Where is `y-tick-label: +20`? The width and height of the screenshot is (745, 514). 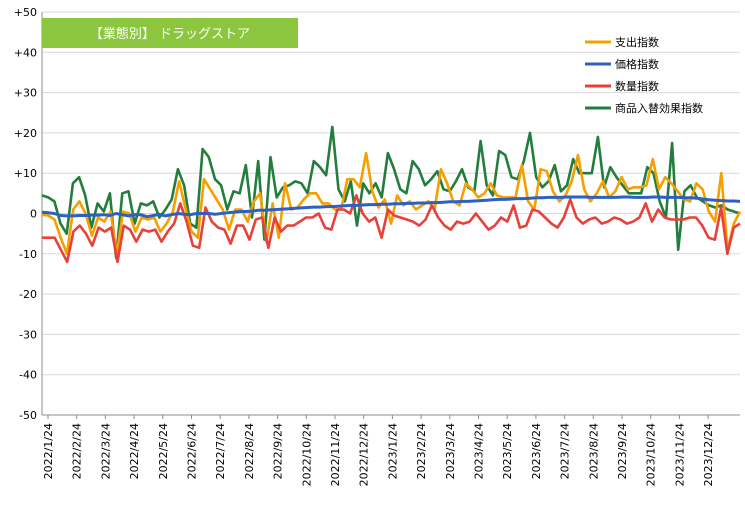
y-tick-label: +20 is located at coordinates (25, 133).